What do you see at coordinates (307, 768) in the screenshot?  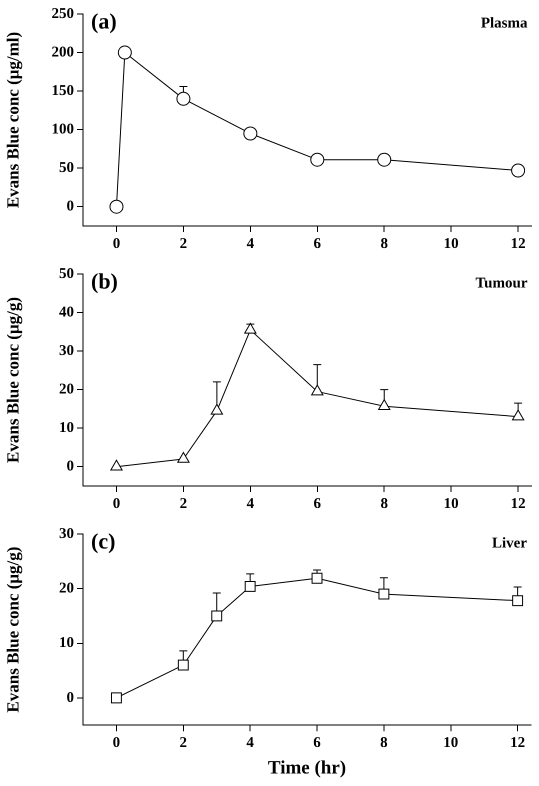 I see `x-axis-title: Time (hr)` at bounding box center [307, 768].